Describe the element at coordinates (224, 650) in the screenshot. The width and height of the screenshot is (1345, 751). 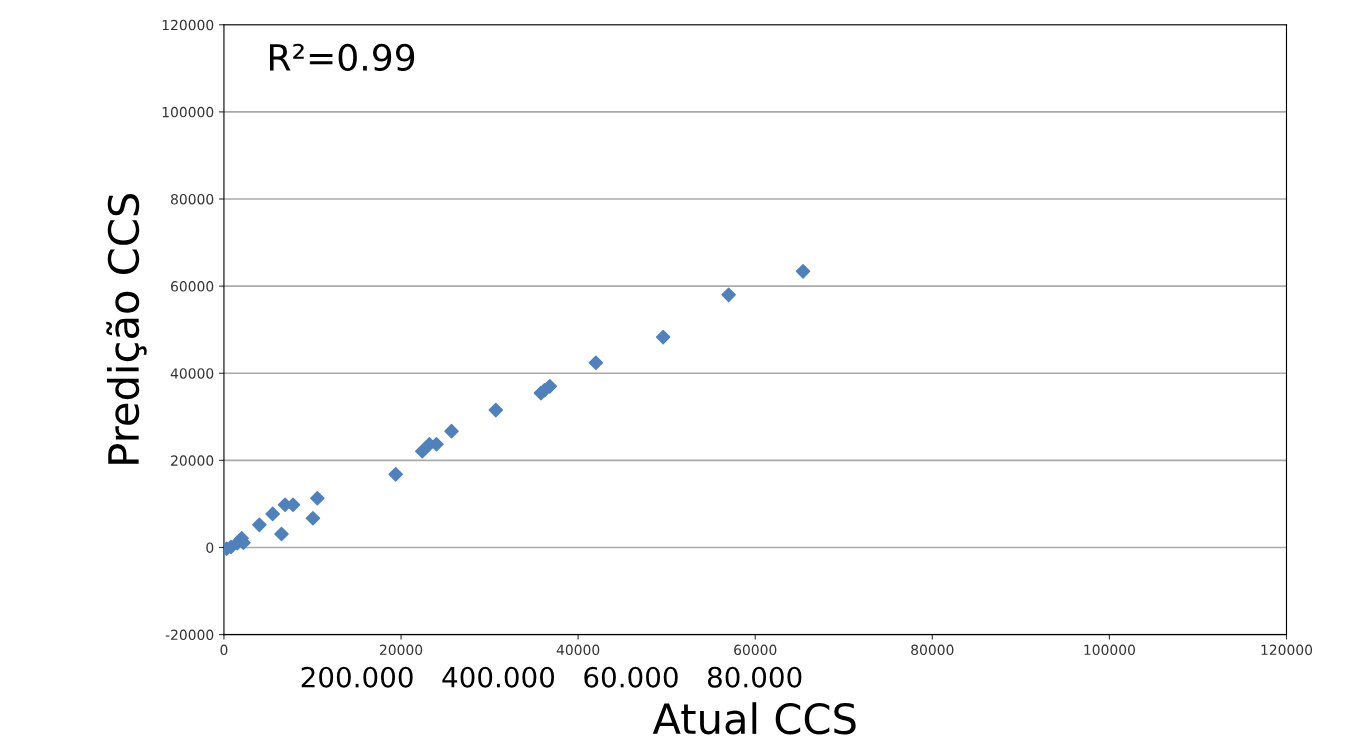
I see `x-tick-label: 0` at that location.